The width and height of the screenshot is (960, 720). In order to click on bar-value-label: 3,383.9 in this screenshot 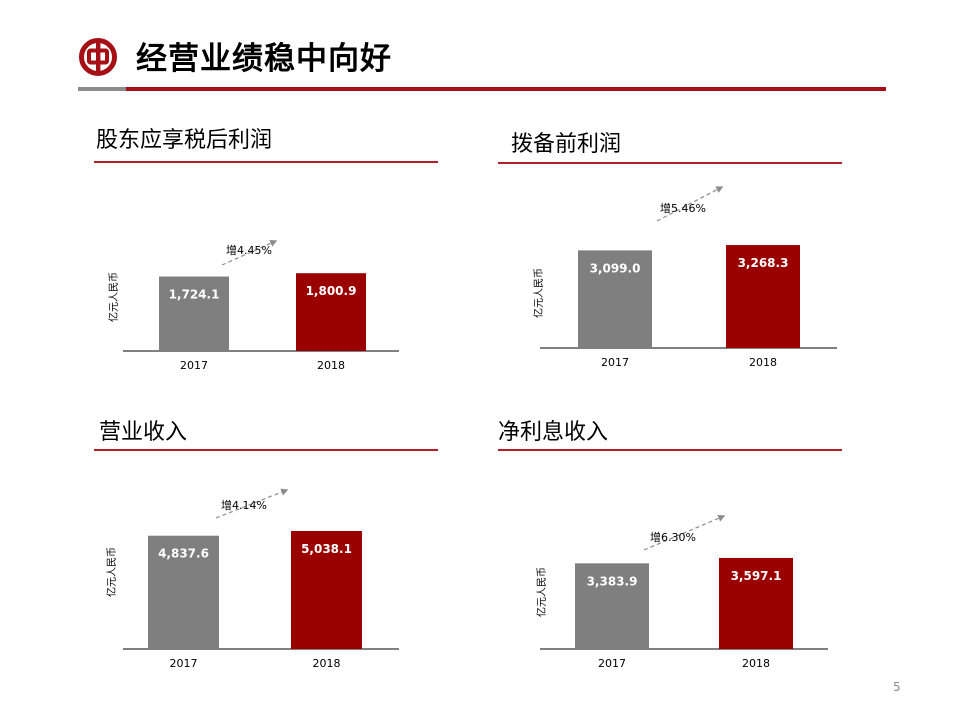, I will do `click(612, 581)`.